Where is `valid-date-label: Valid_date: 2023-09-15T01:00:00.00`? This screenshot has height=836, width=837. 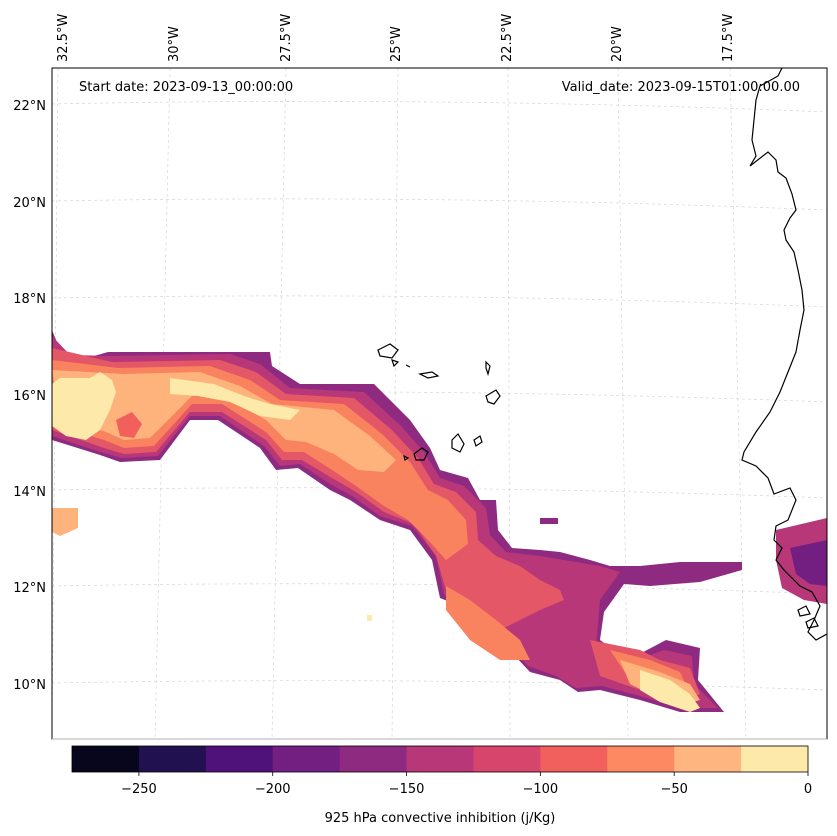
valid-date-label: Valid_date: 2023-09-15T01:00:00.00 is located at coordinates (681, 87).